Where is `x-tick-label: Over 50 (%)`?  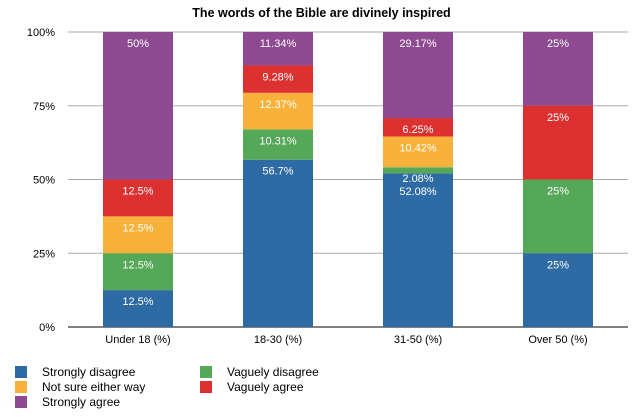
x-tick-label: Over 50 (%) is located at coordinates (557, 340).